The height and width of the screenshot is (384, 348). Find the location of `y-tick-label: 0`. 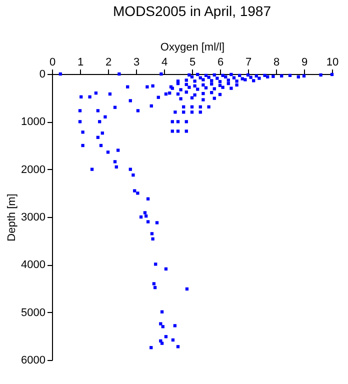

y-tick-label: 0 is located at coordinates (42, 74).